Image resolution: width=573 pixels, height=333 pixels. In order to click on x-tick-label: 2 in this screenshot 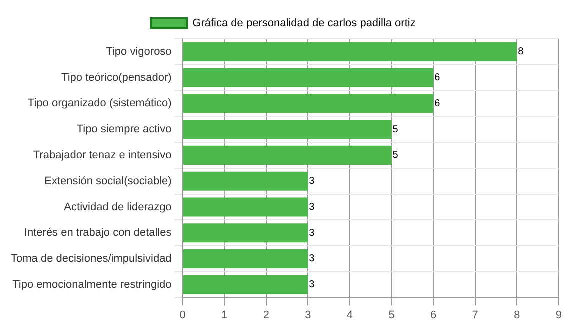, I will do `click(266, 315)`.